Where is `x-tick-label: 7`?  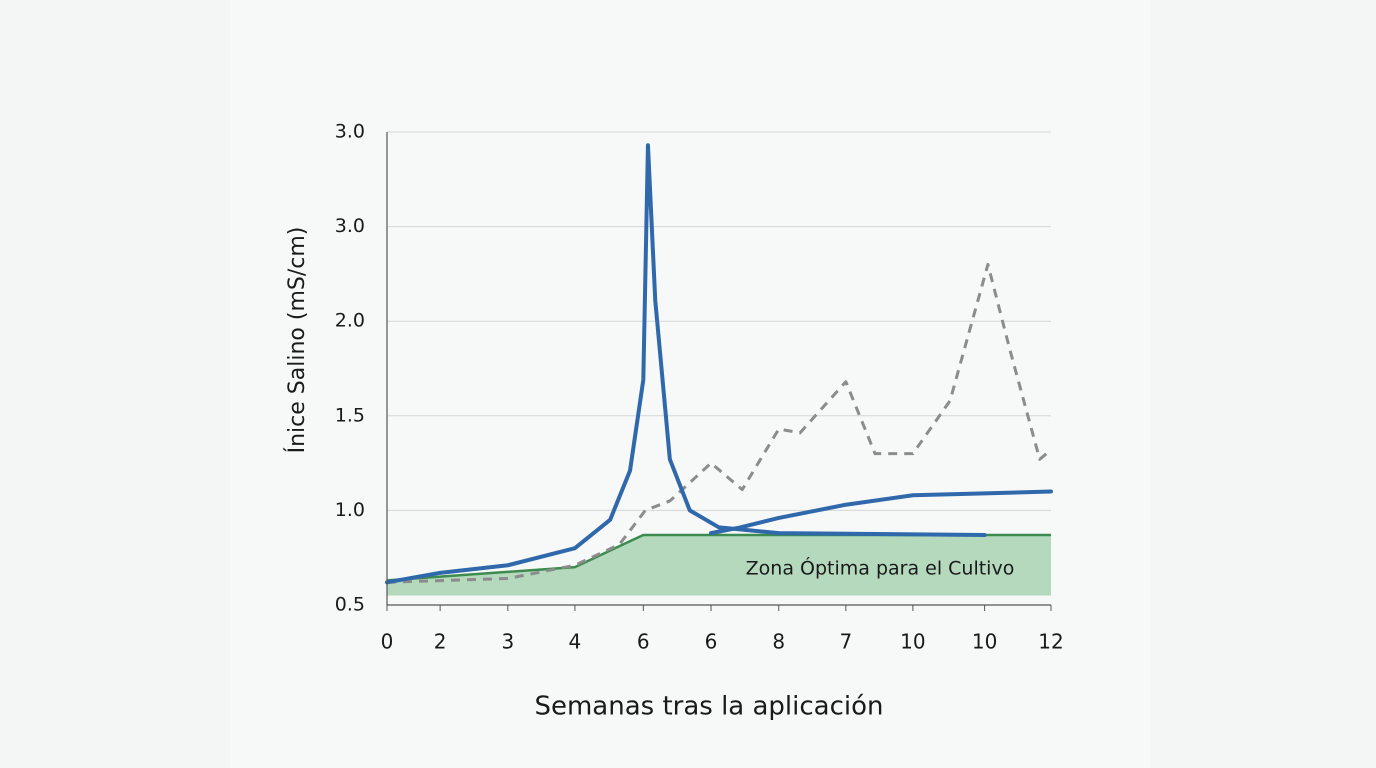
x-tick-label: 7 is located at coordinates (845, 642).